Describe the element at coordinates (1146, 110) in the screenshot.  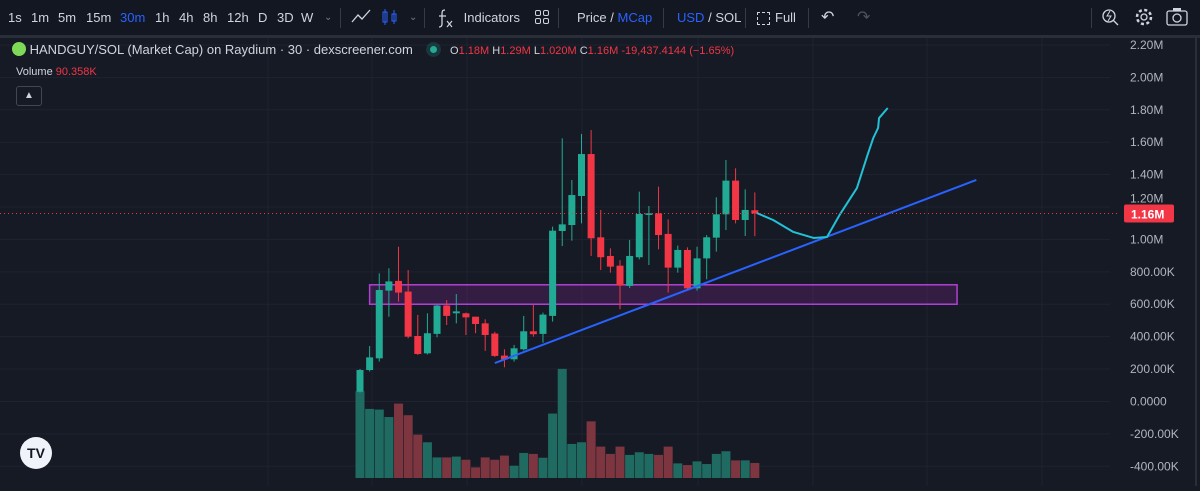
I see `y-axis-tick-label: 1.80M` at that location.